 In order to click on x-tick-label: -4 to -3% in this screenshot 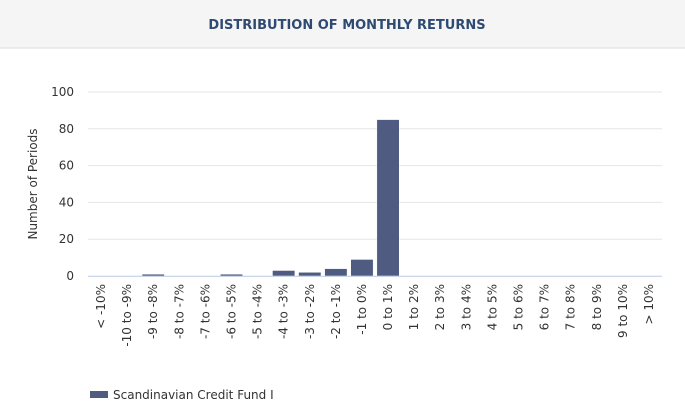, I will do `click(284, 311)`.